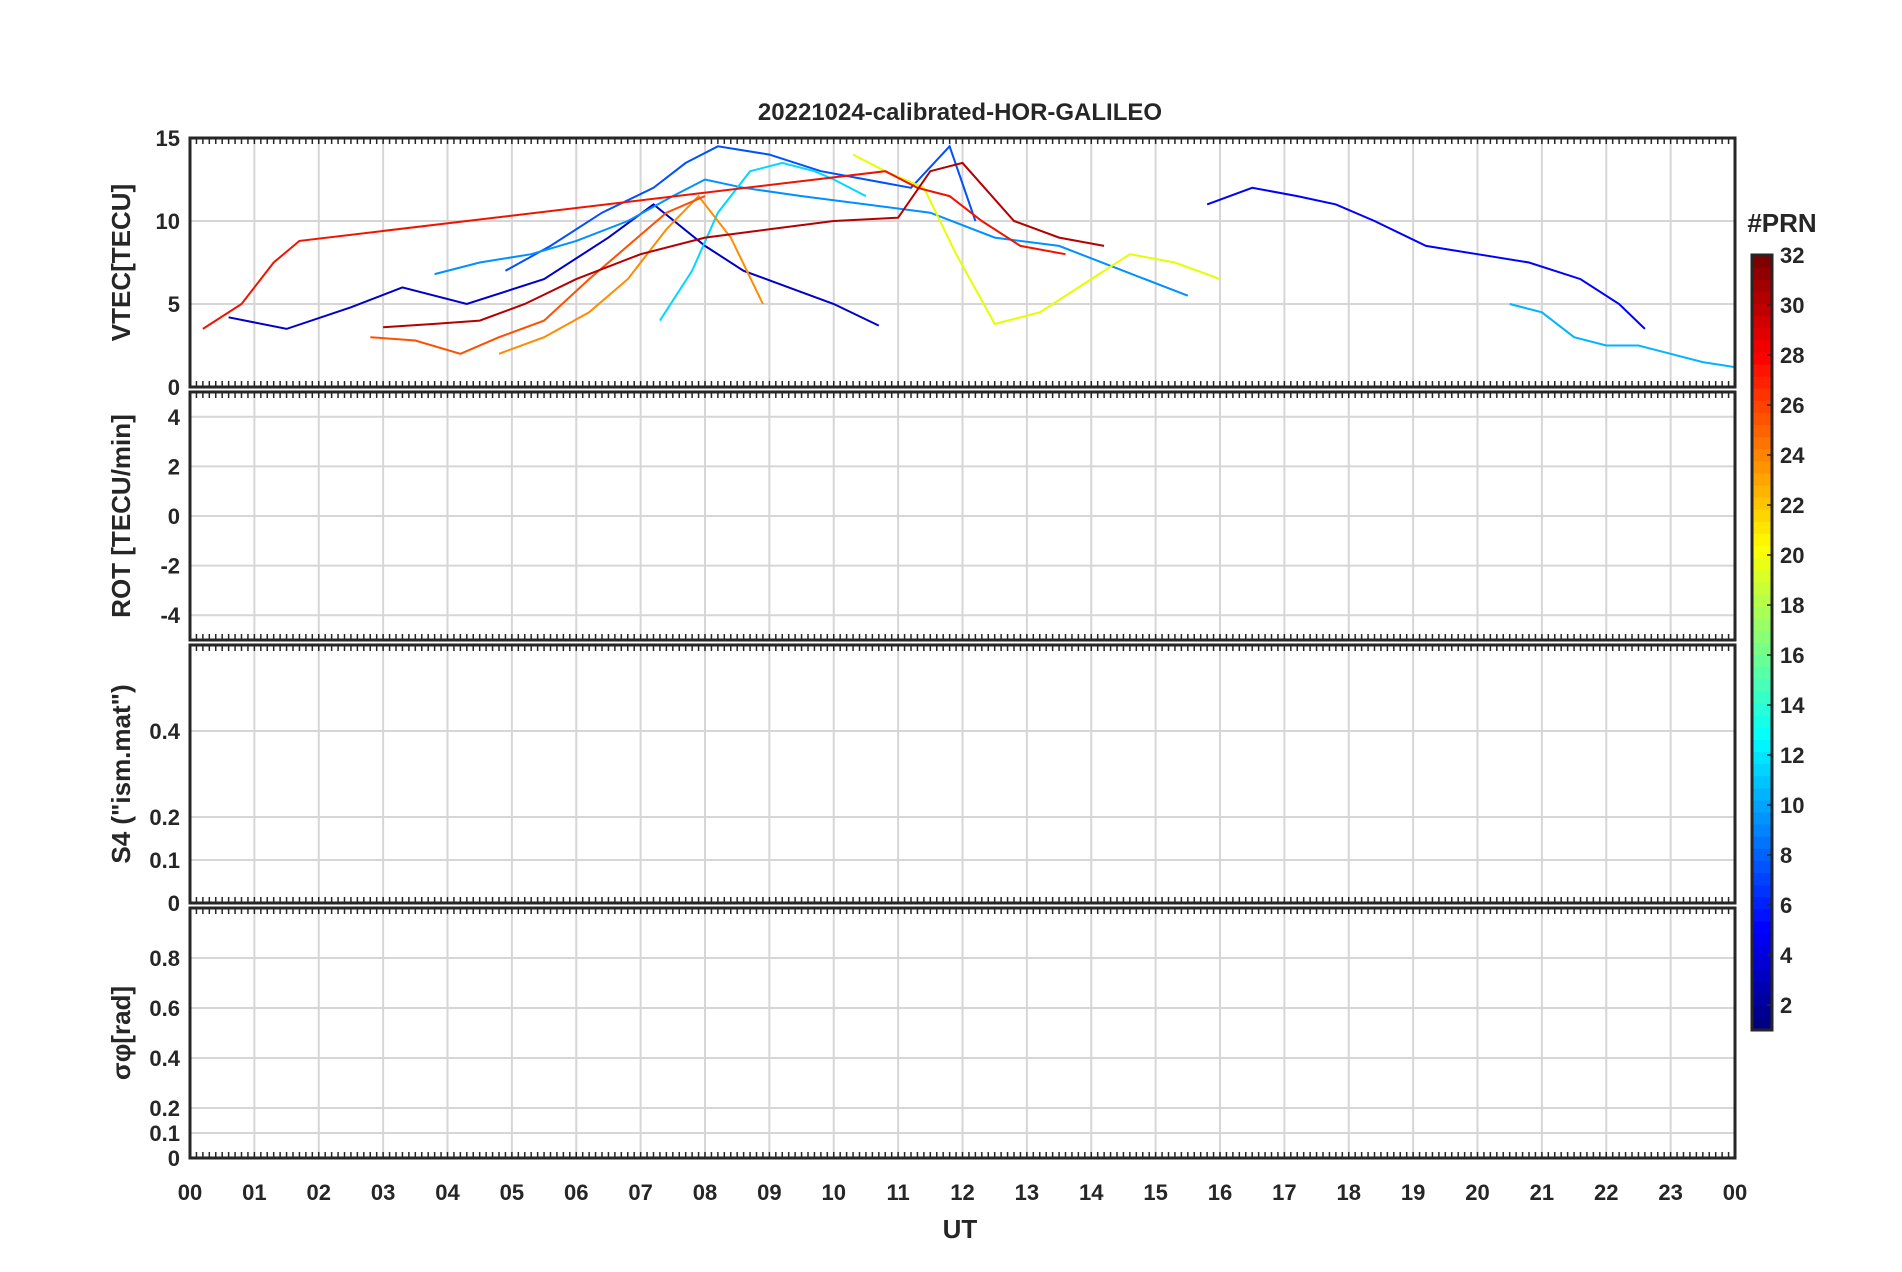 The height and width of the screenshot is (1272, 1902). I want to click on y-tick-label: 0.8, so click(164, 958).